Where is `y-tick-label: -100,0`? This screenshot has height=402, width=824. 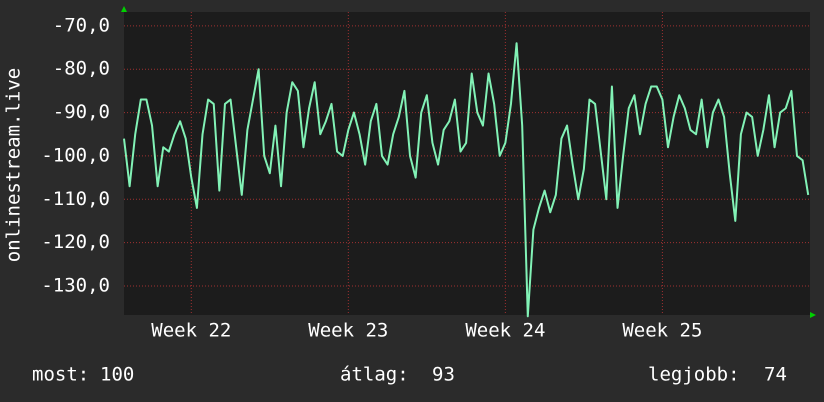 y-tick-label: -100,0 is located at coordinates (75, 155).